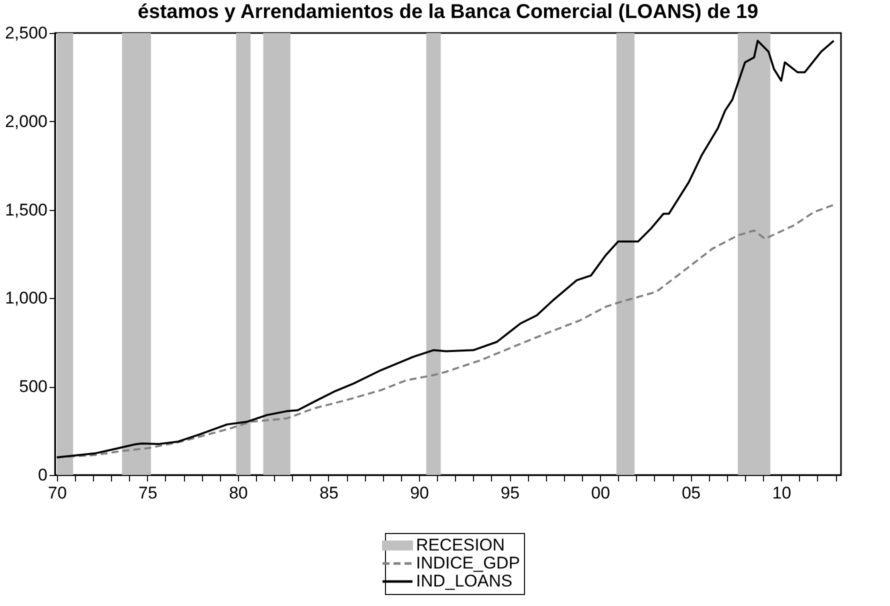 The image size is (890, 606). Describe the element at coordinates (510, 493) in the screenshot. I see `x-tick-label: 95` at that location.